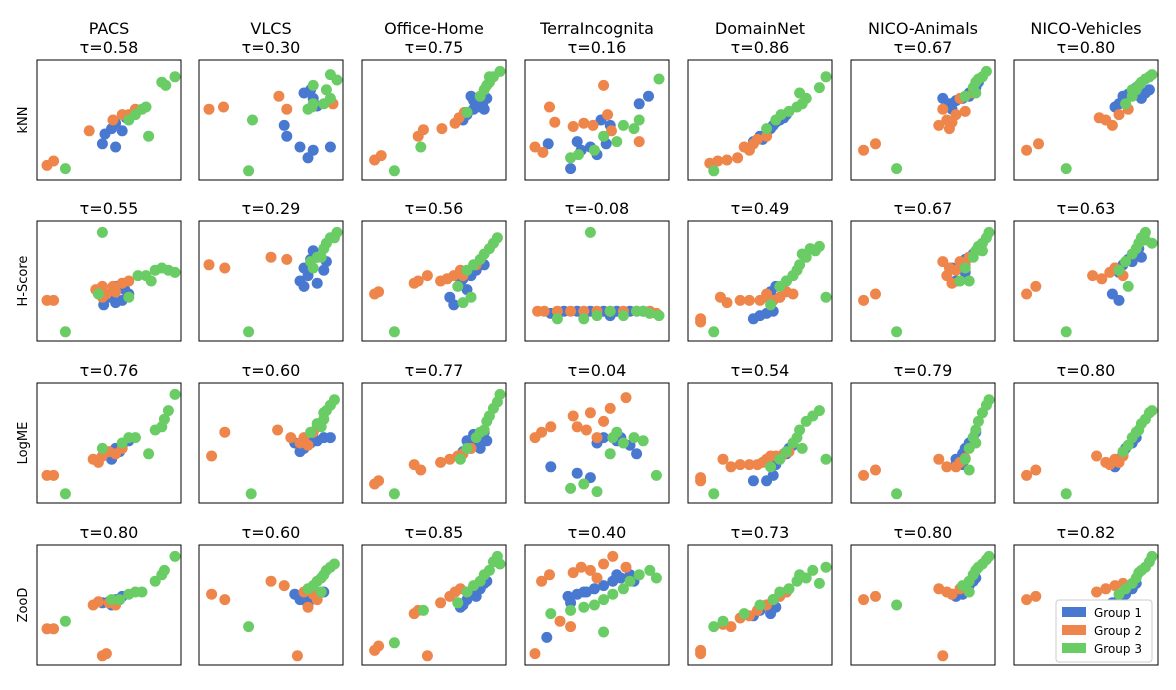 This screenshot has height=690, width=1176. I want to click on legend-swatch, so click(1074, 648).